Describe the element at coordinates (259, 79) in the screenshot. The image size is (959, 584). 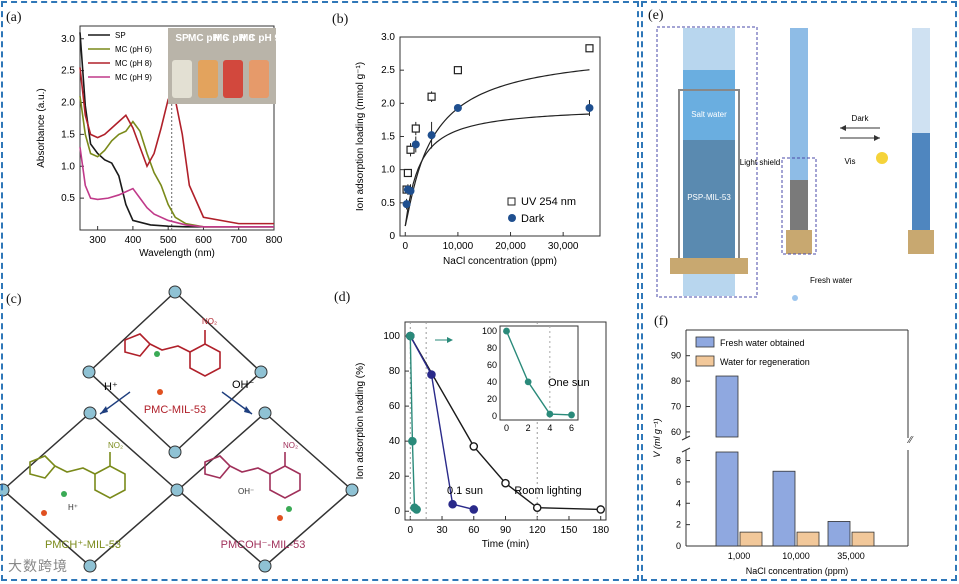
I see `vial-mc-ph9` at that location.